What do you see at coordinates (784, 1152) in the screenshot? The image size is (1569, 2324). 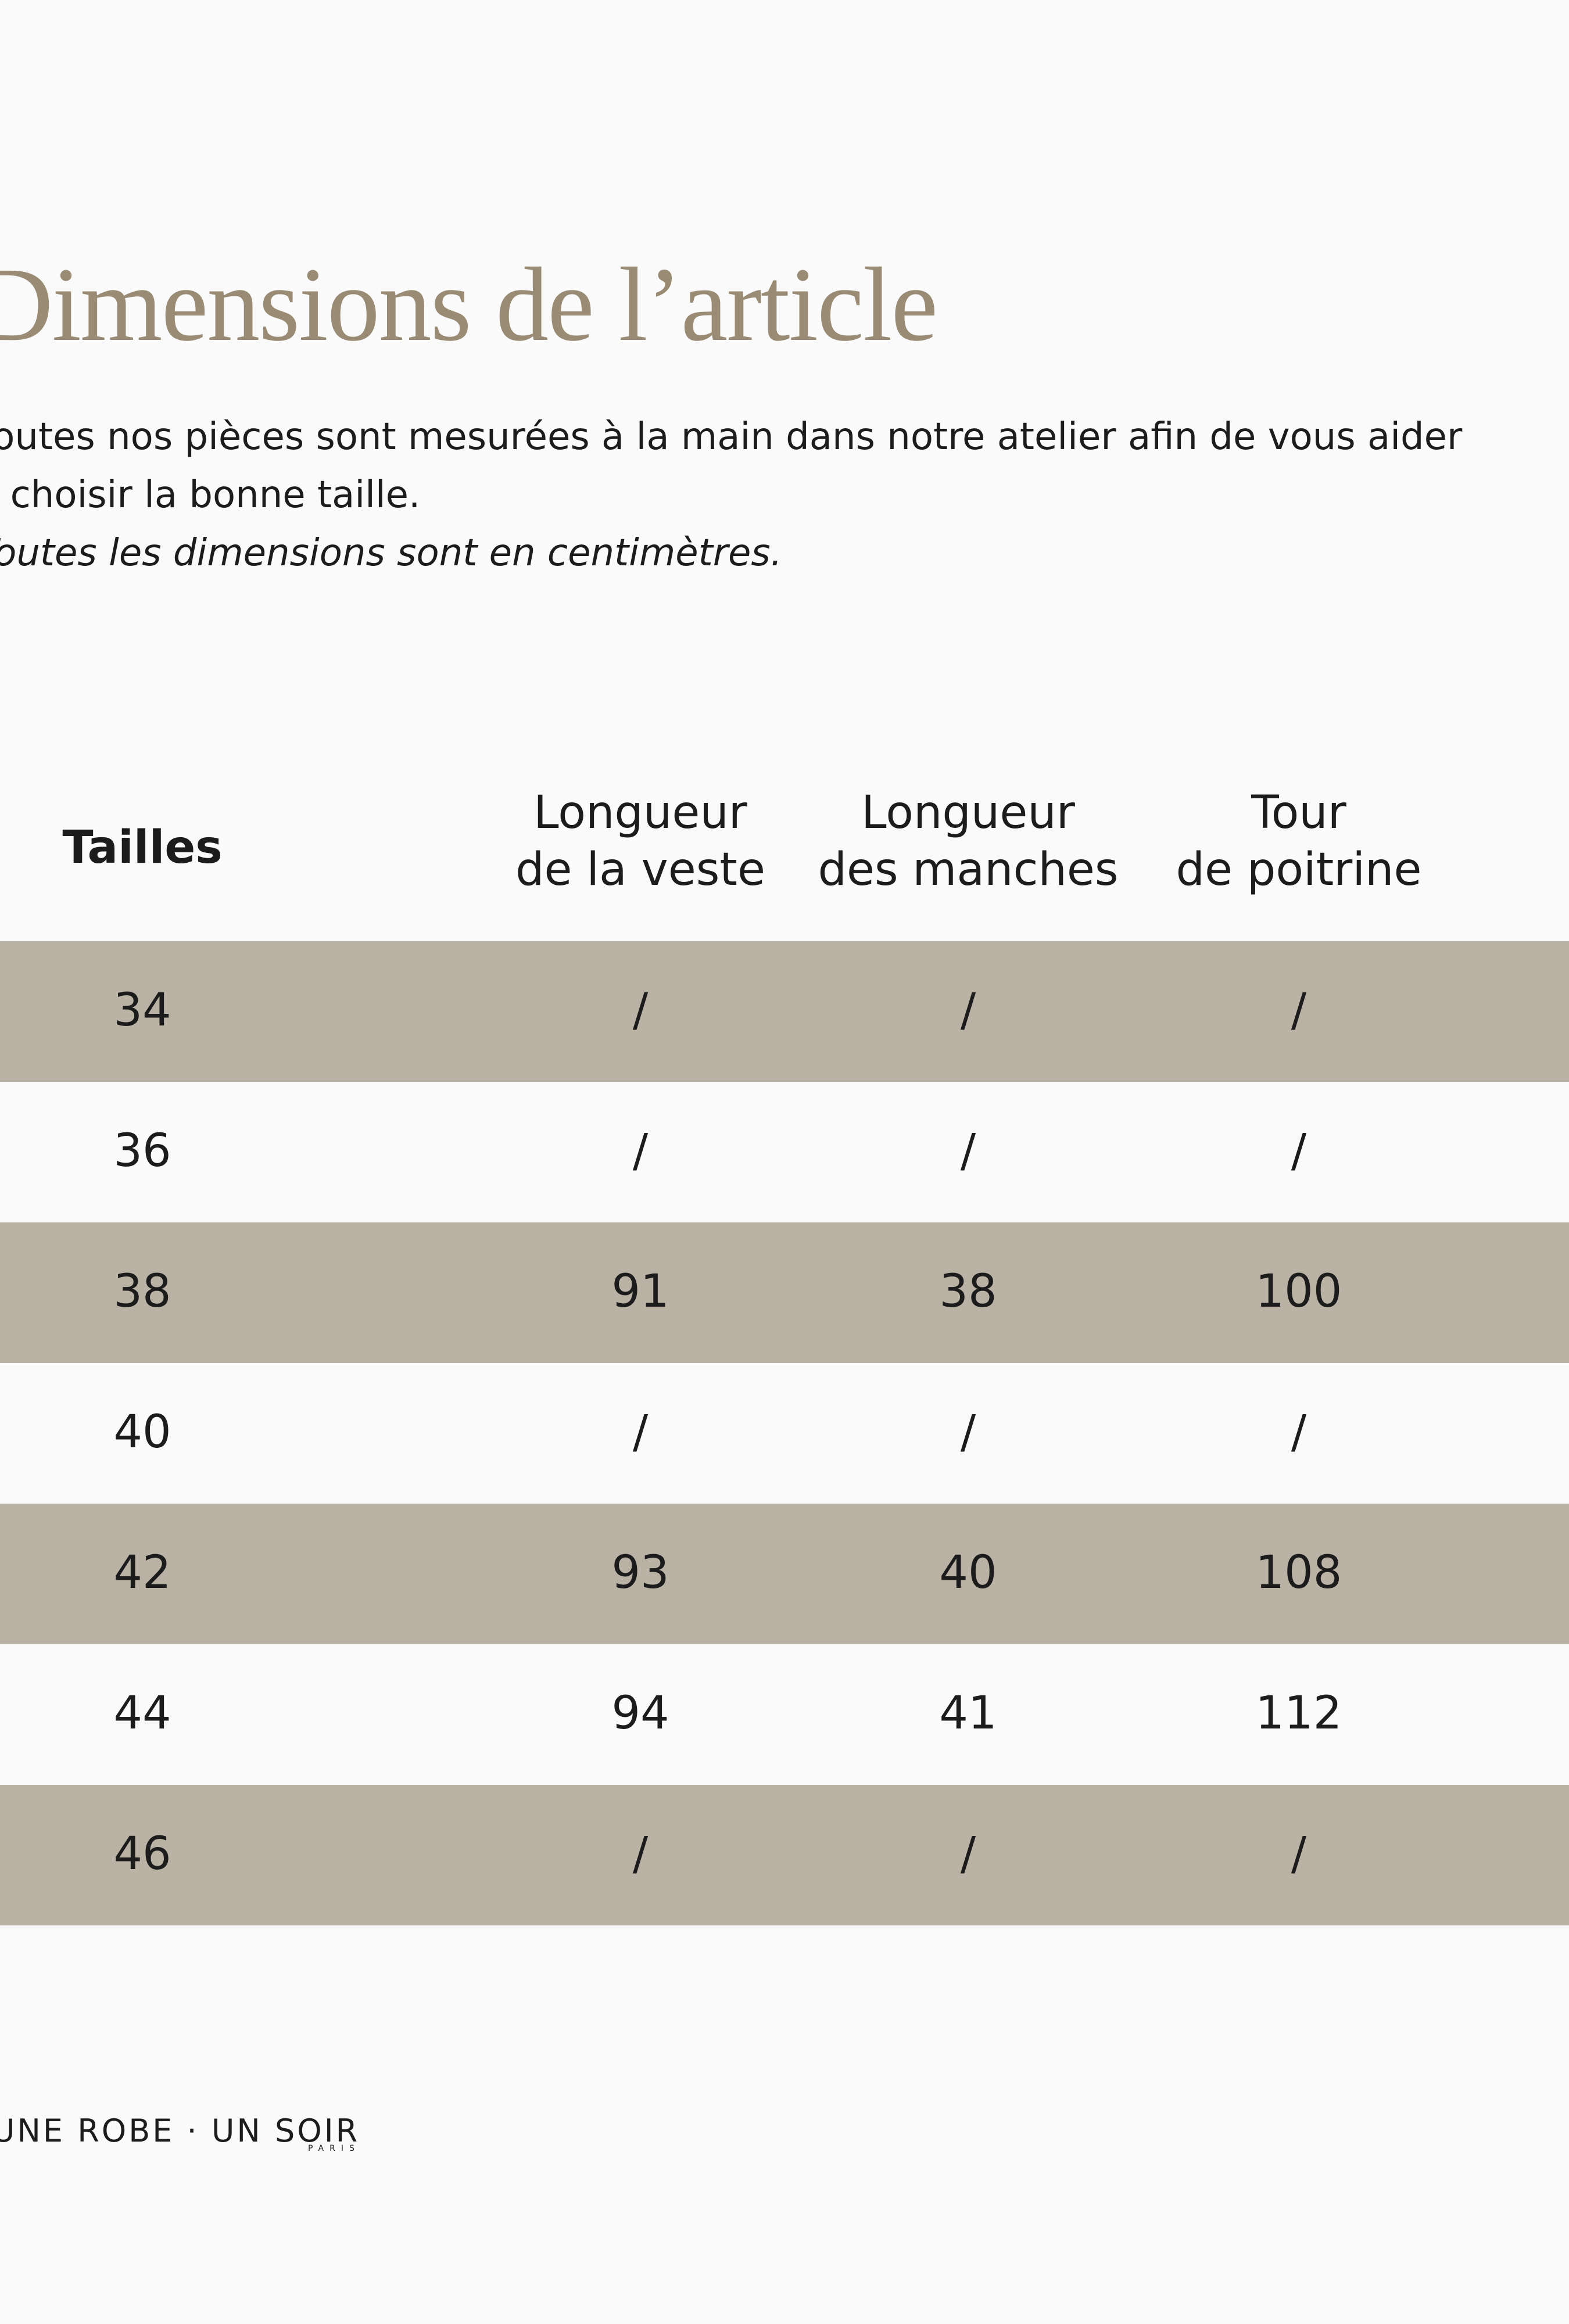 I see `table-row: 36 / / /` at bounding box center [784, 1152].